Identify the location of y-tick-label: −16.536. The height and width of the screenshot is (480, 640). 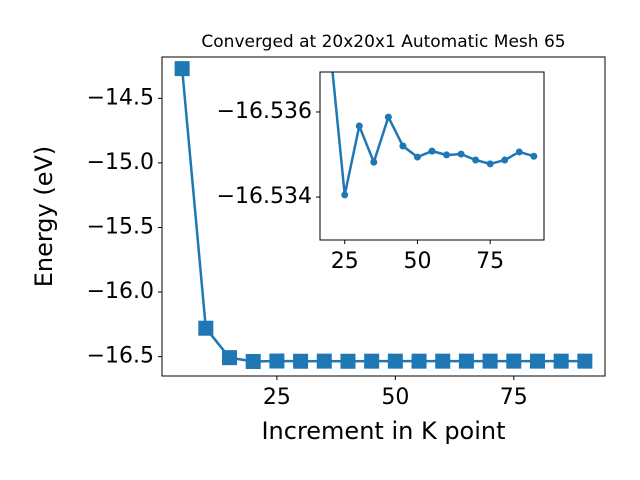
(264, 111).